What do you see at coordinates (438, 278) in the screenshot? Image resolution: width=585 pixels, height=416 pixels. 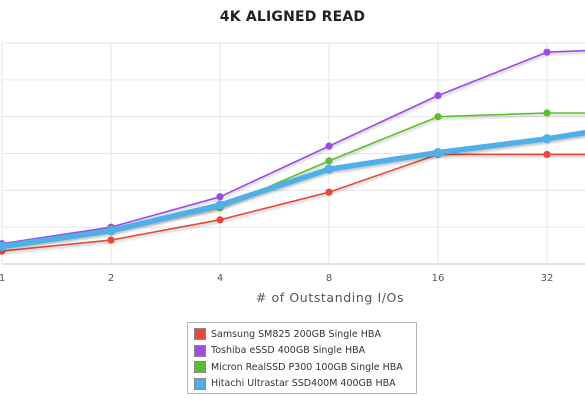 I see `x-tick-label: 16` at bounding box center [438, 278].